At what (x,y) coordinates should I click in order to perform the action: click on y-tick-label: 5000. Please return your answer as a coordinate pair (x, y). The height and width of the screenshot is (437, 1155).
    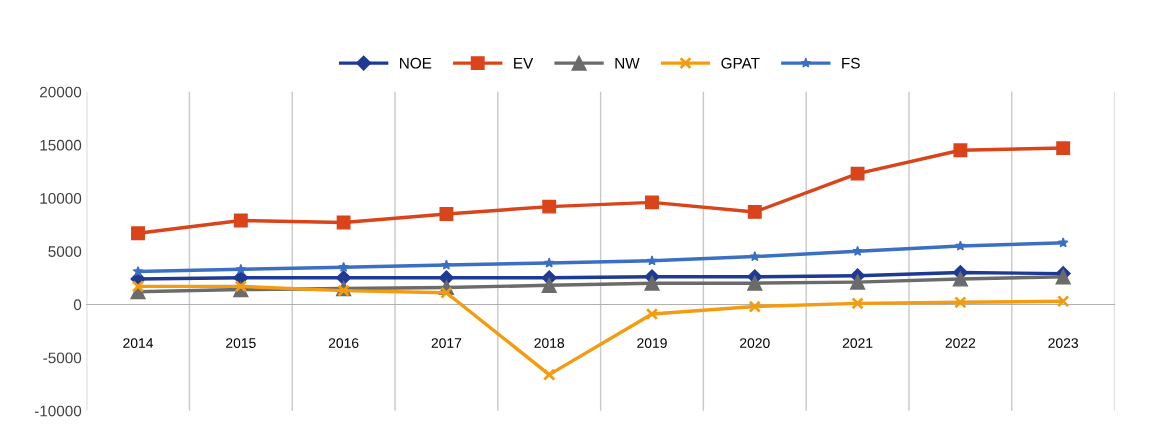
    Looking at the image, I should click on (65, 251).